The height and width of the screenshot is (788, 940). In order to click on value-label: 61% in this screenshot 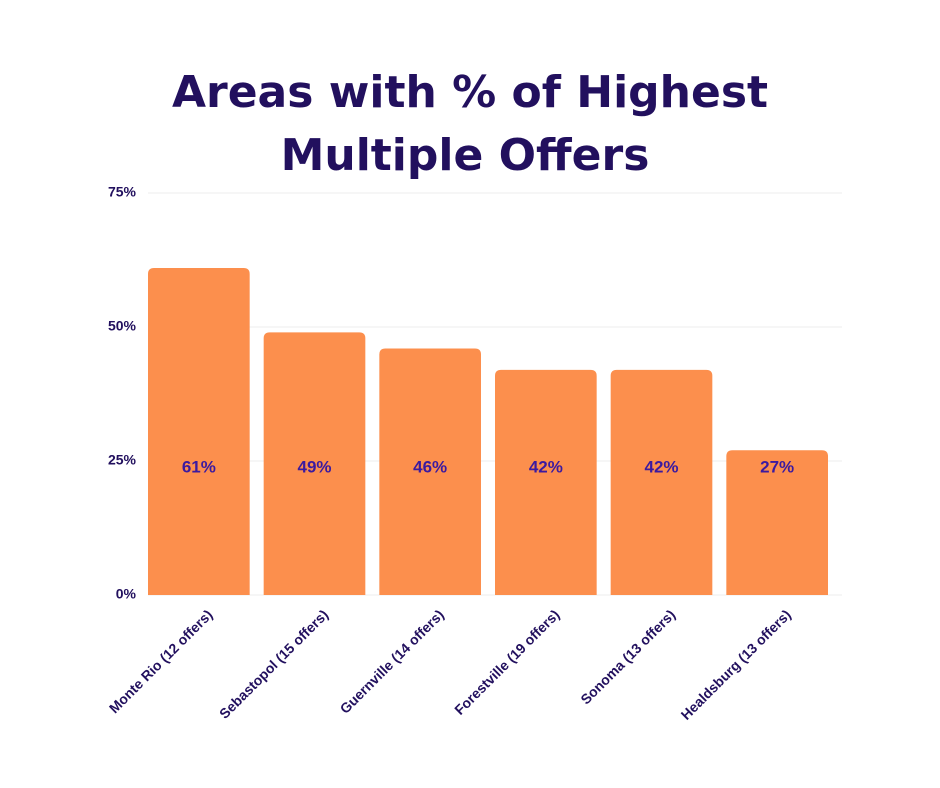, I will do `click(199, 466)`.